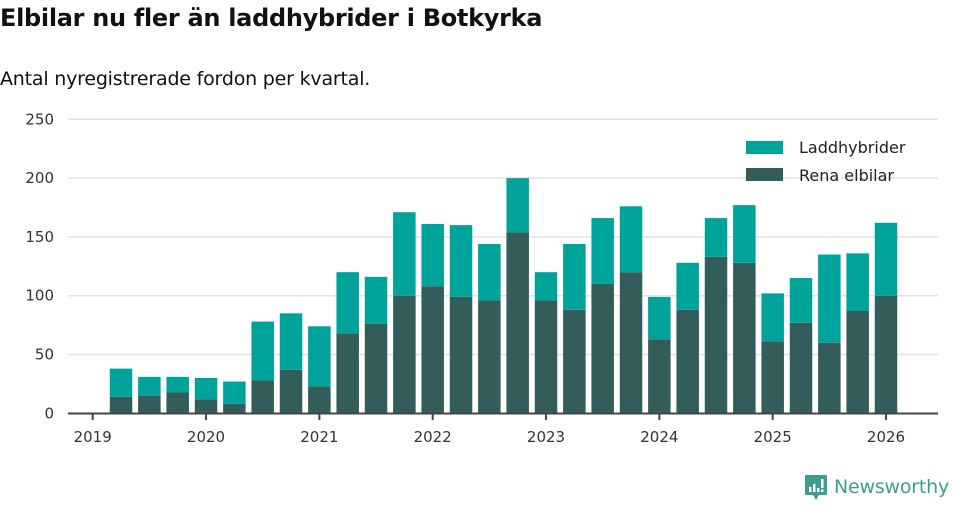 The image size is (960, 505). Describe the element at coordinates (764, 174) in the screenshot. I see `legend-swatch-rena-elbilar` at that location.